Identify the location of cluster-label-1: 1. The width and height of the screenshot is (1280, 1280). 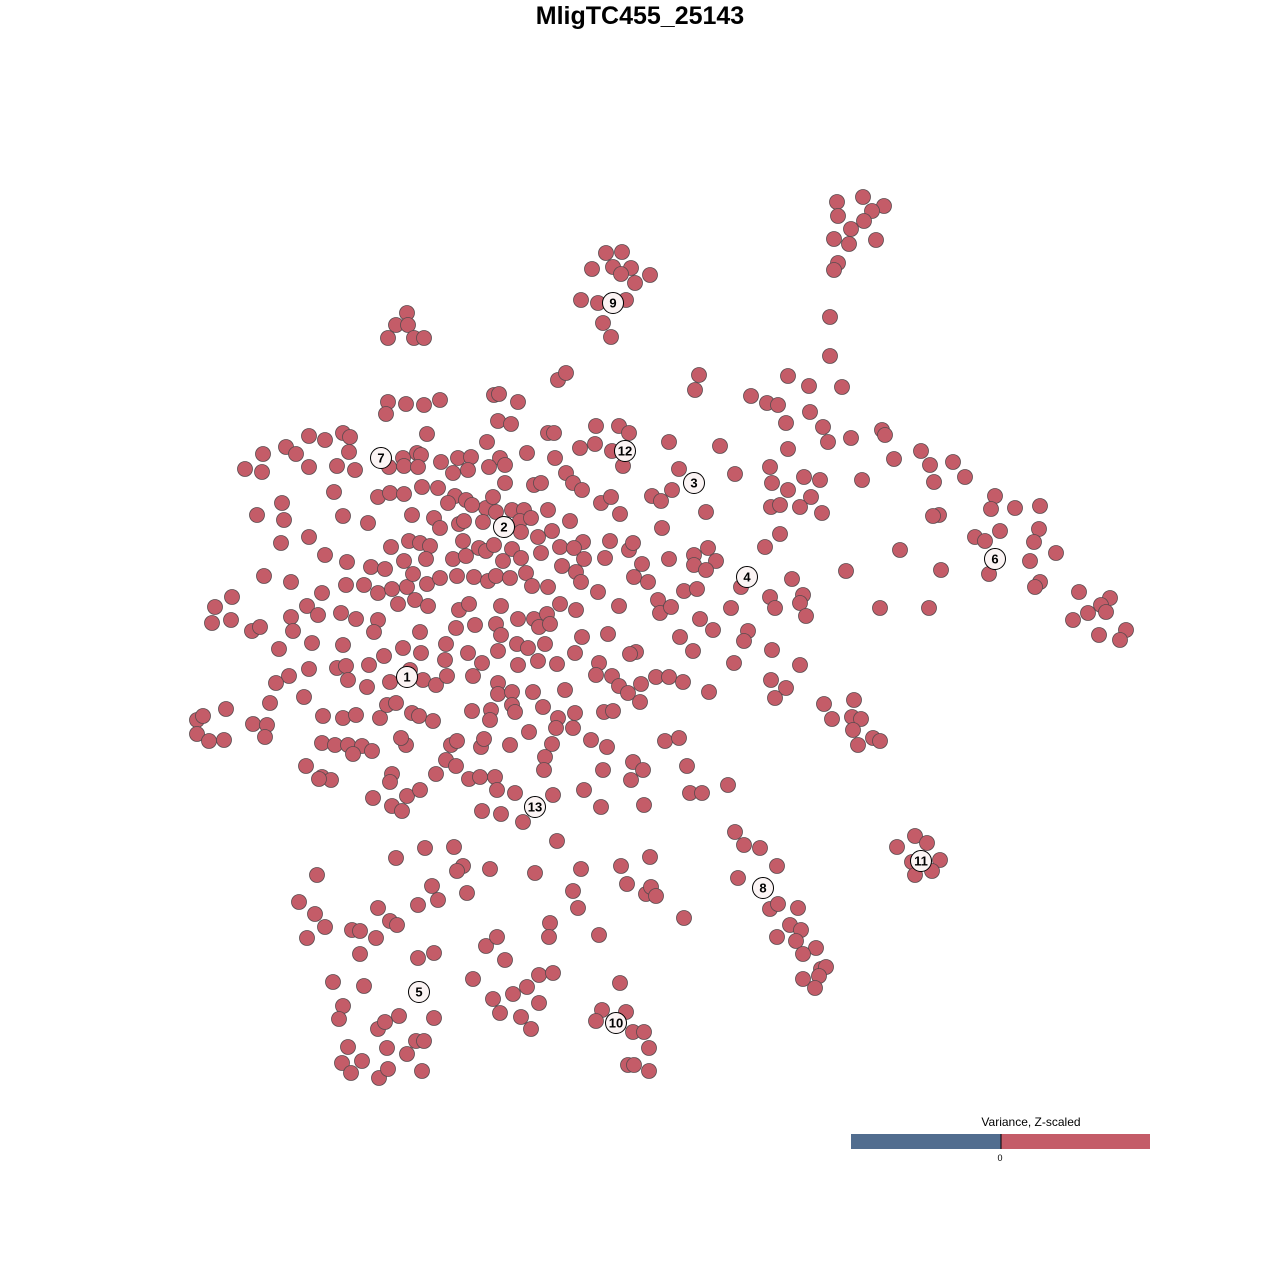
(407, 677).